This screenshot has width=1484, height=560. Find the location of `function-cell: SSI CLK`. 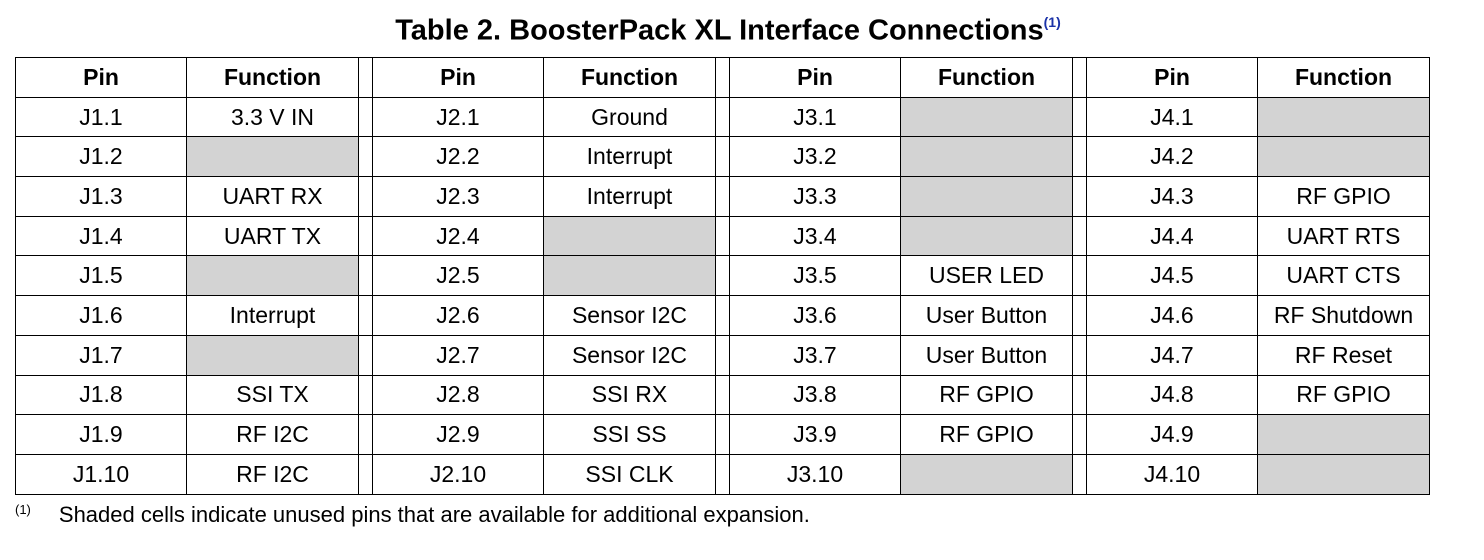

function-cell: SSI CLK is located at coordinates (629, 474).